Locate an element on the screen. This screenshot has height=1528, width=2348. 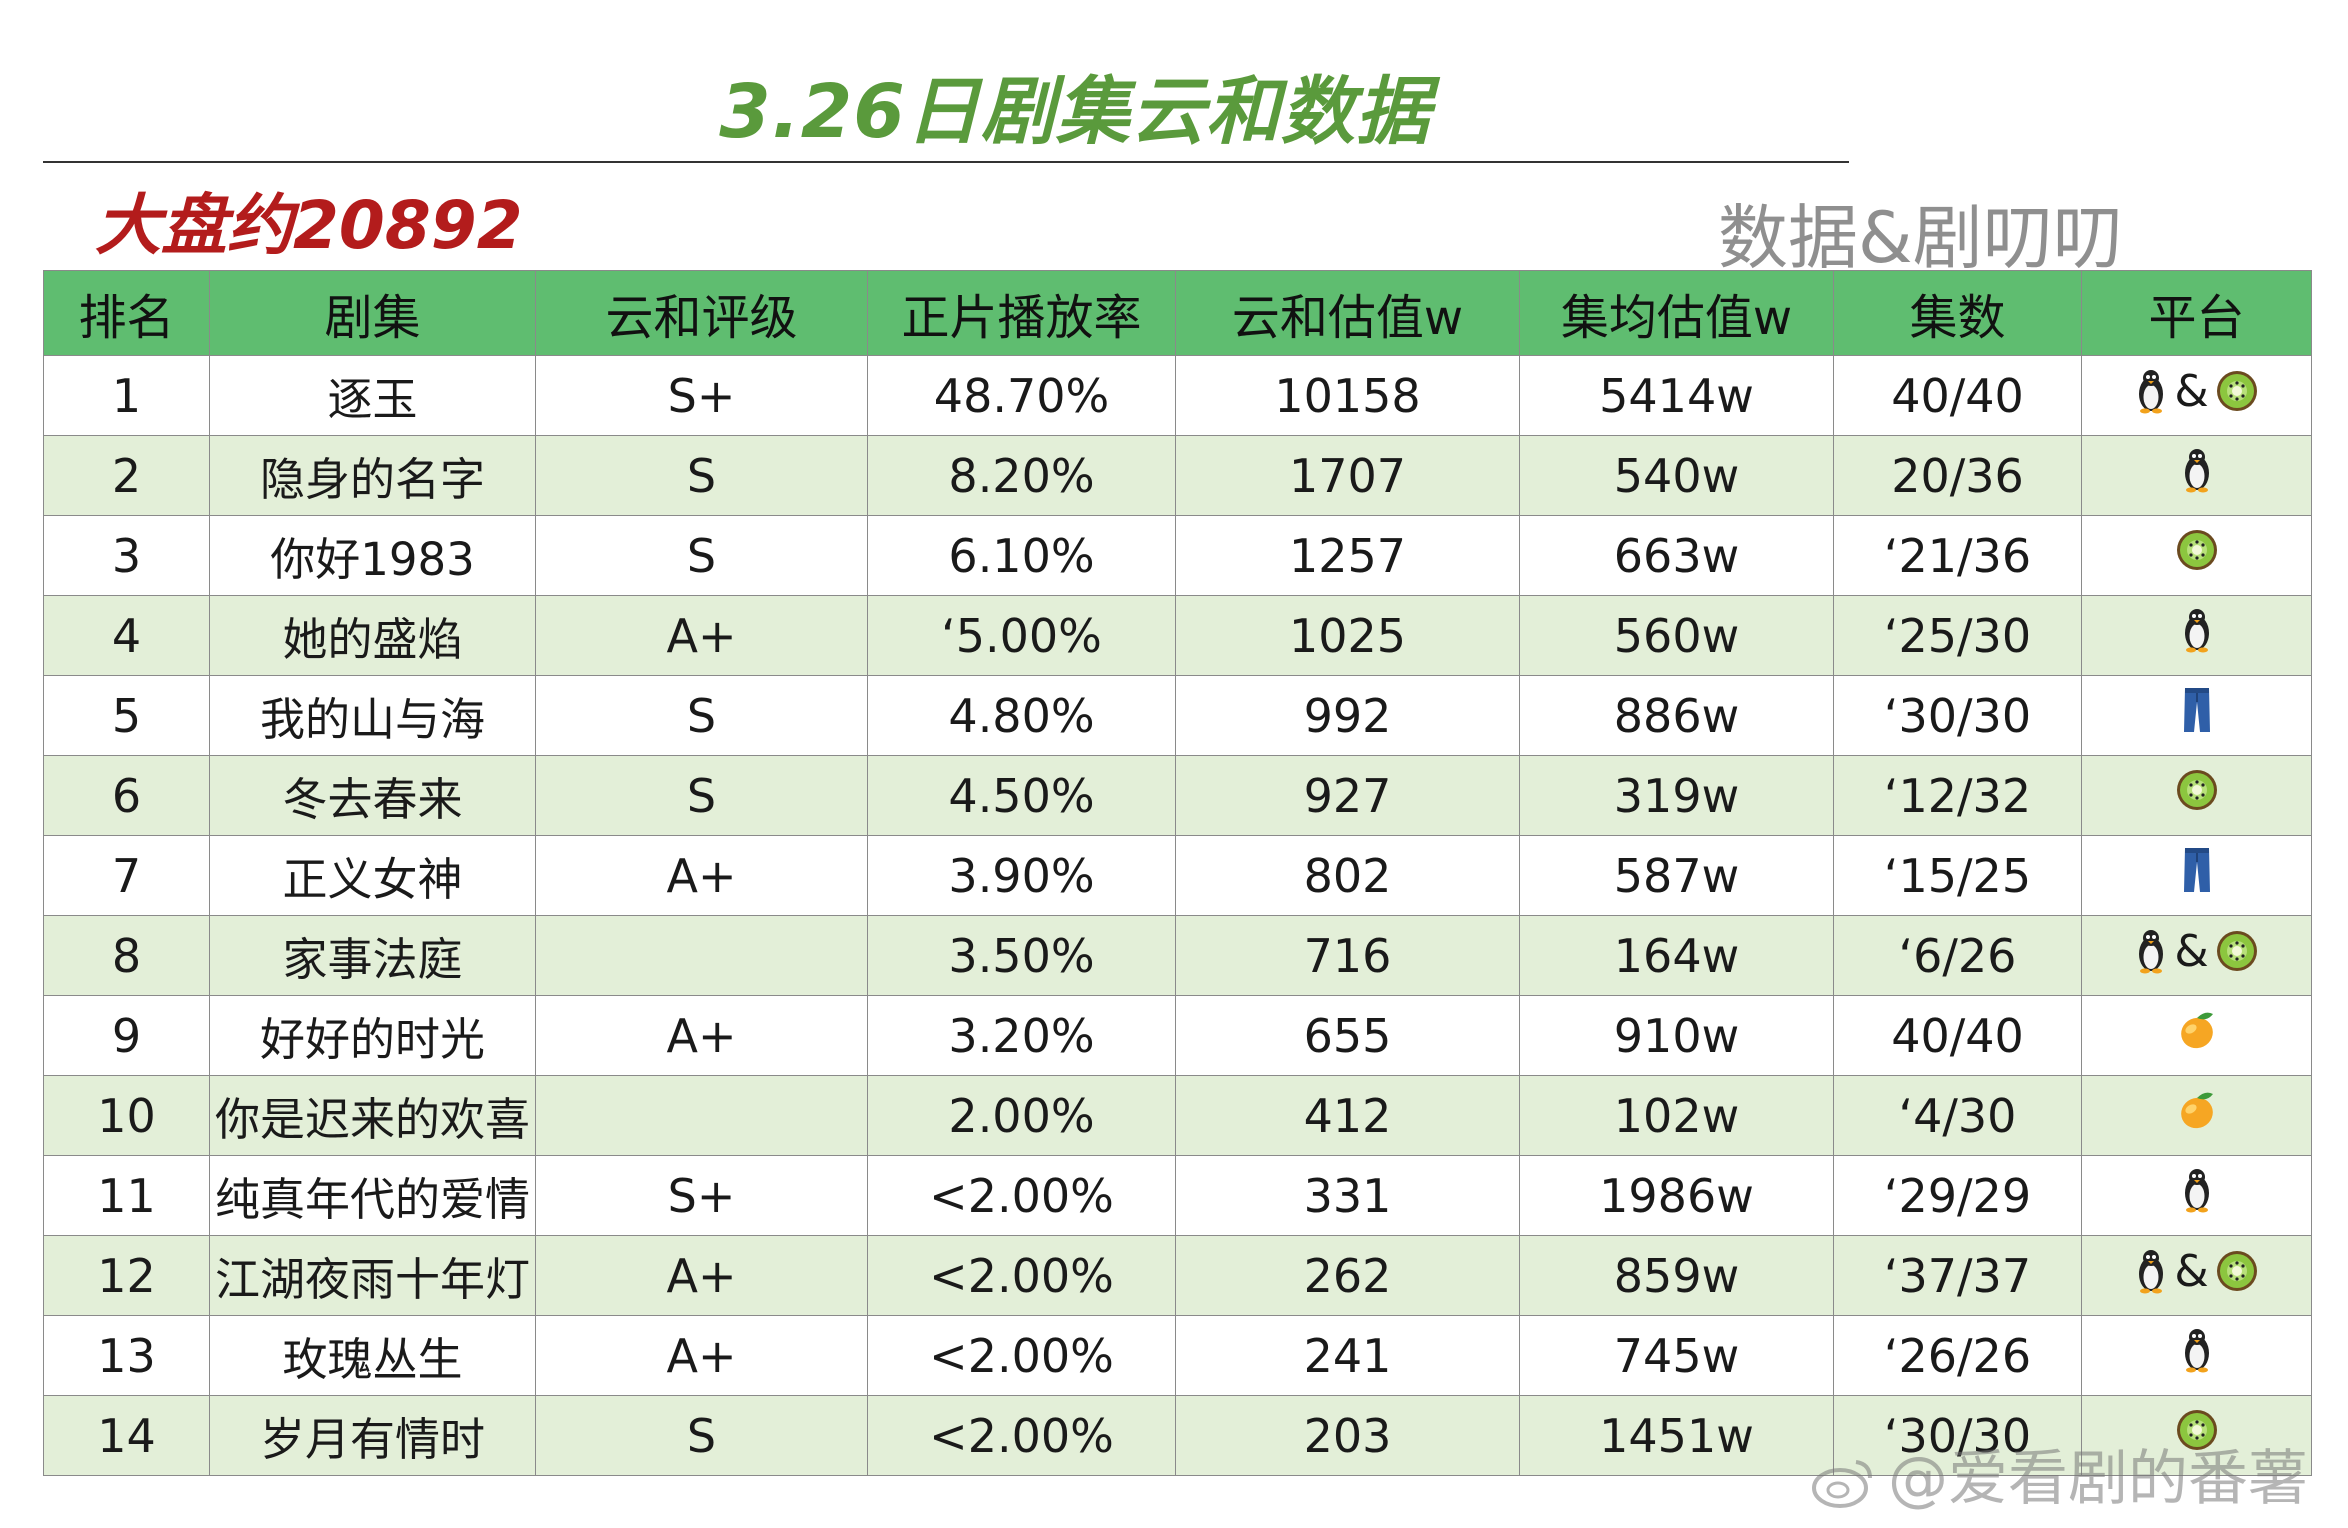
table-row: 11 纯真年代的爱情 S+ <2.00% 331 1986w ‘29/29 is located at coordinates (1177, 1195).